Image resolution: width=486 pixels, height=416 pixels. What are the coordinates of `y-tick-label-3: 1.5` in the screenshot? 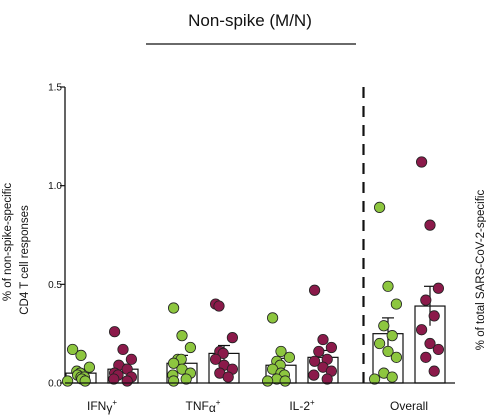 It's located at (55, 88).